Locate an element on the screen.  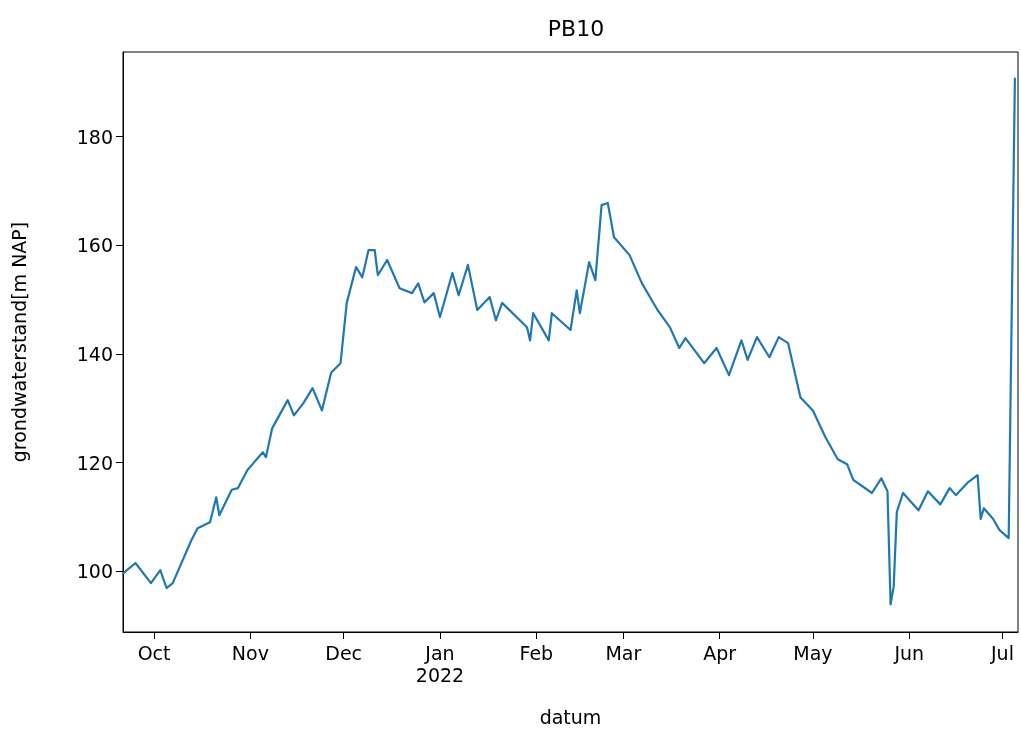
x-tick-label: Dec is located at coordinates (344, 653).